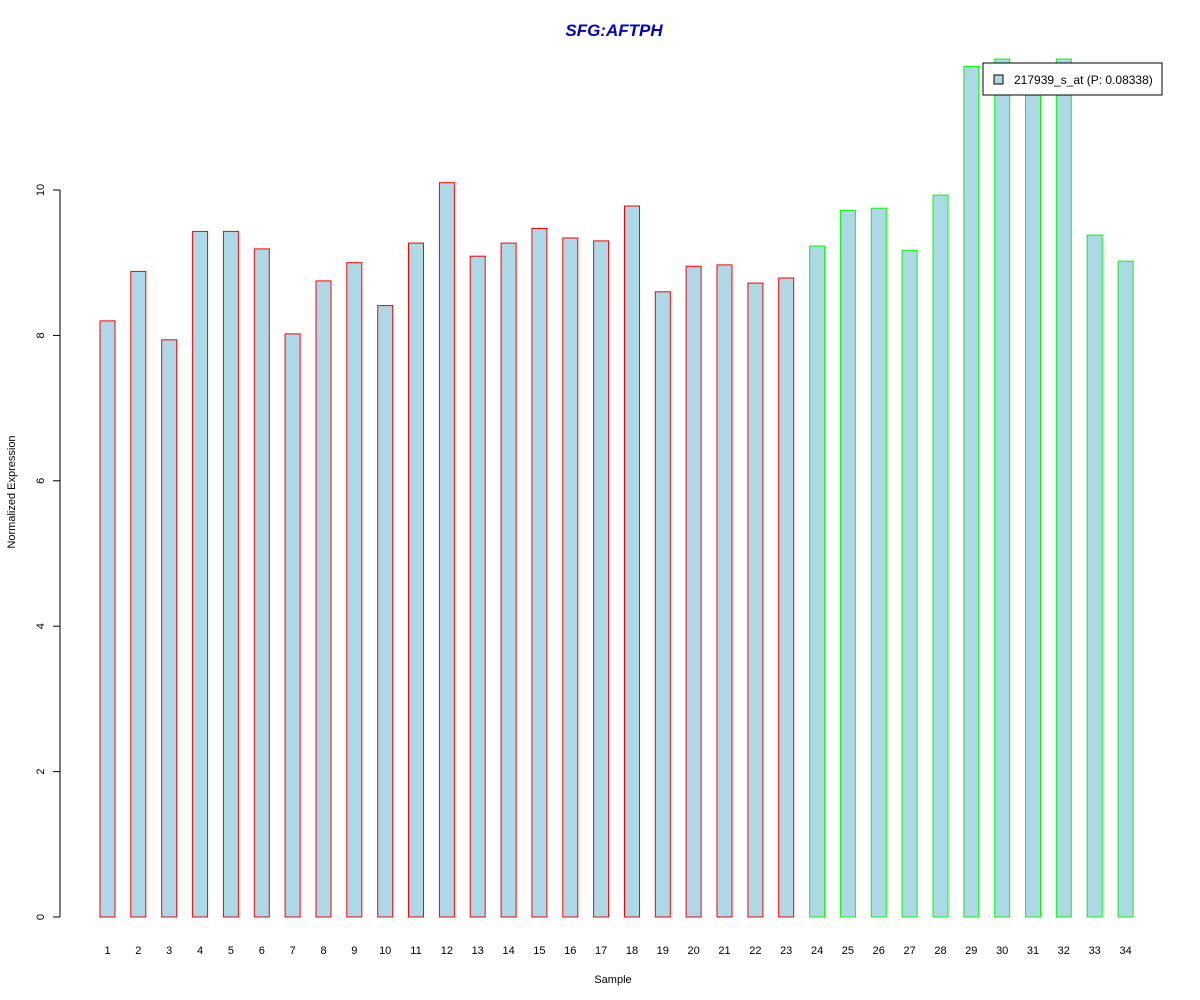 The height and width of the screenshot is (1000, 1200). I want to click on y-tick-label: 2, so click(41, 772).